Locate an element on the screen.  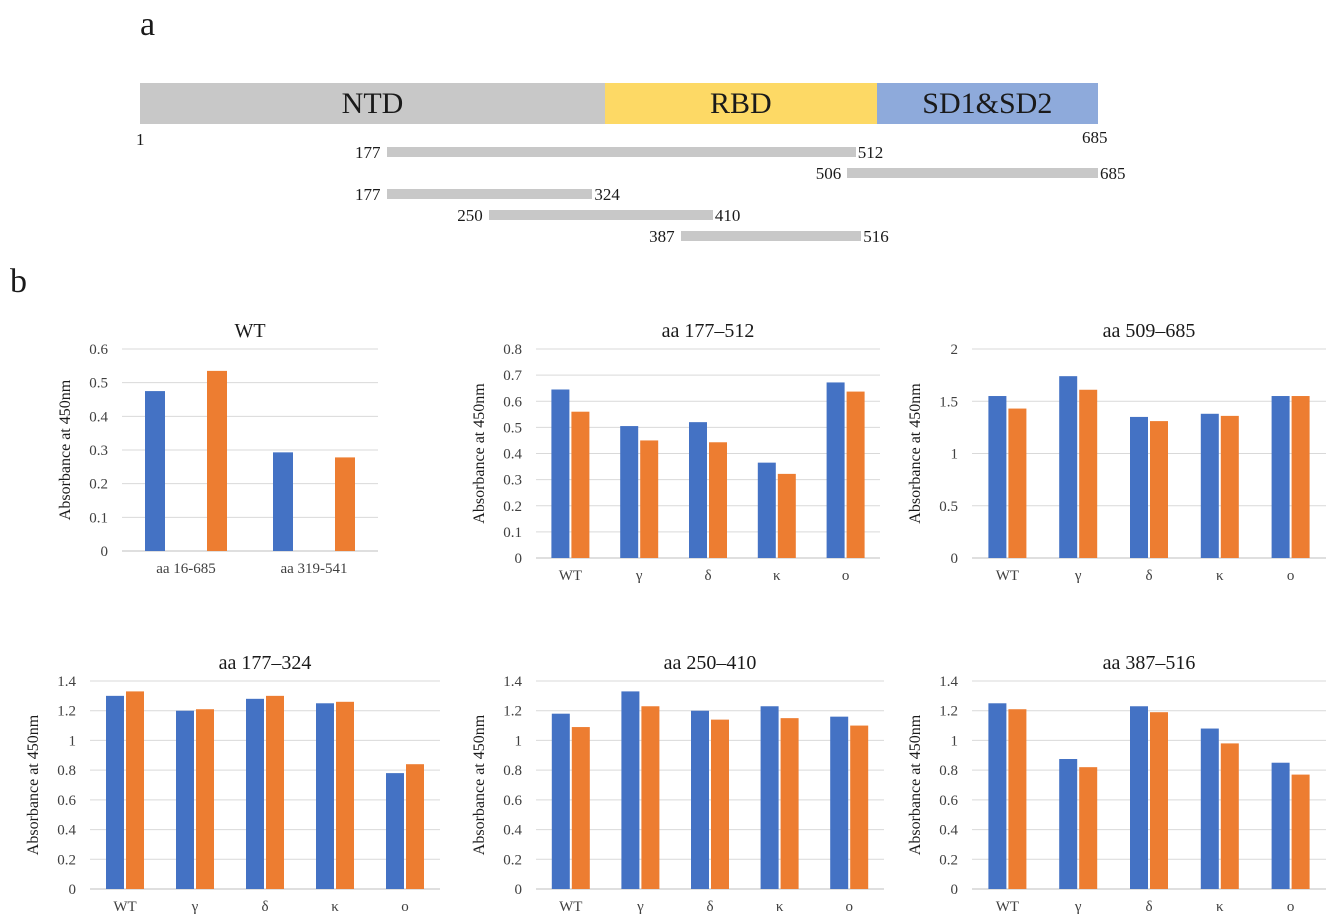
x-tick-label: aa 16-685 is located at coordinates (186, 569).